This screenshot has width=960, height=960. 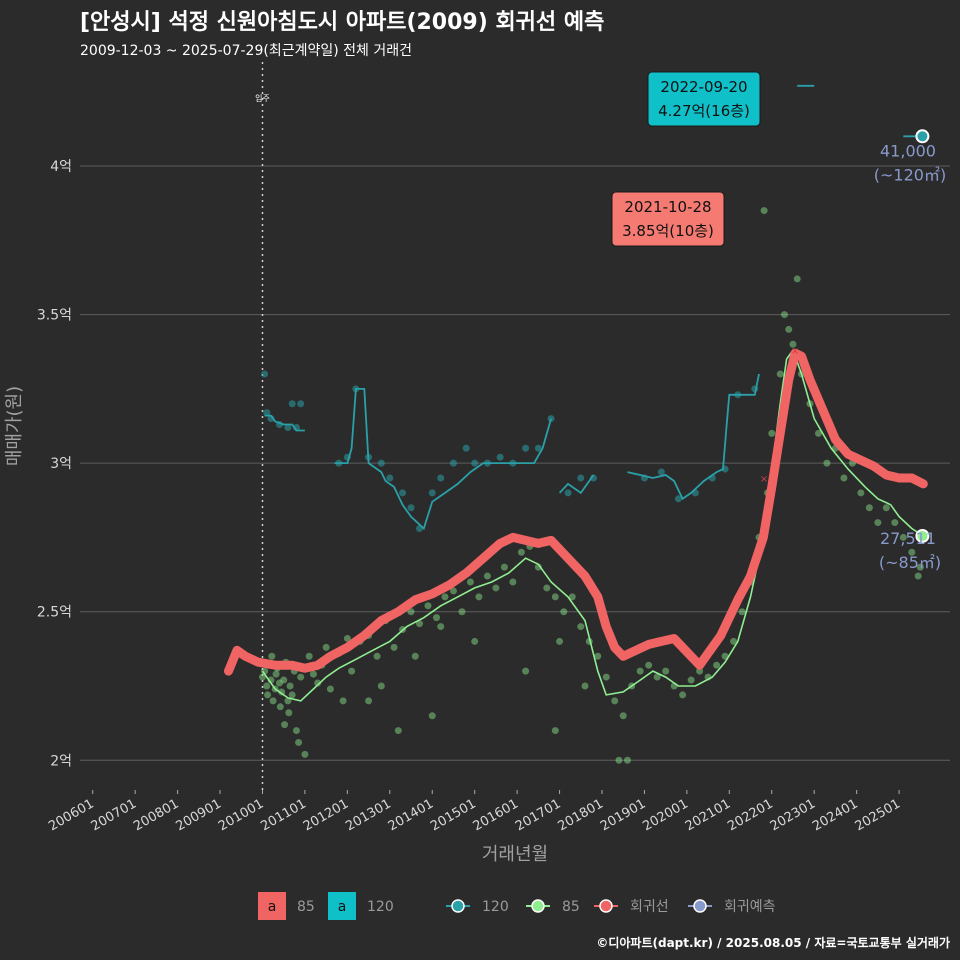 I want to click on legend-label-0: 120, so click(x=495, y=907).